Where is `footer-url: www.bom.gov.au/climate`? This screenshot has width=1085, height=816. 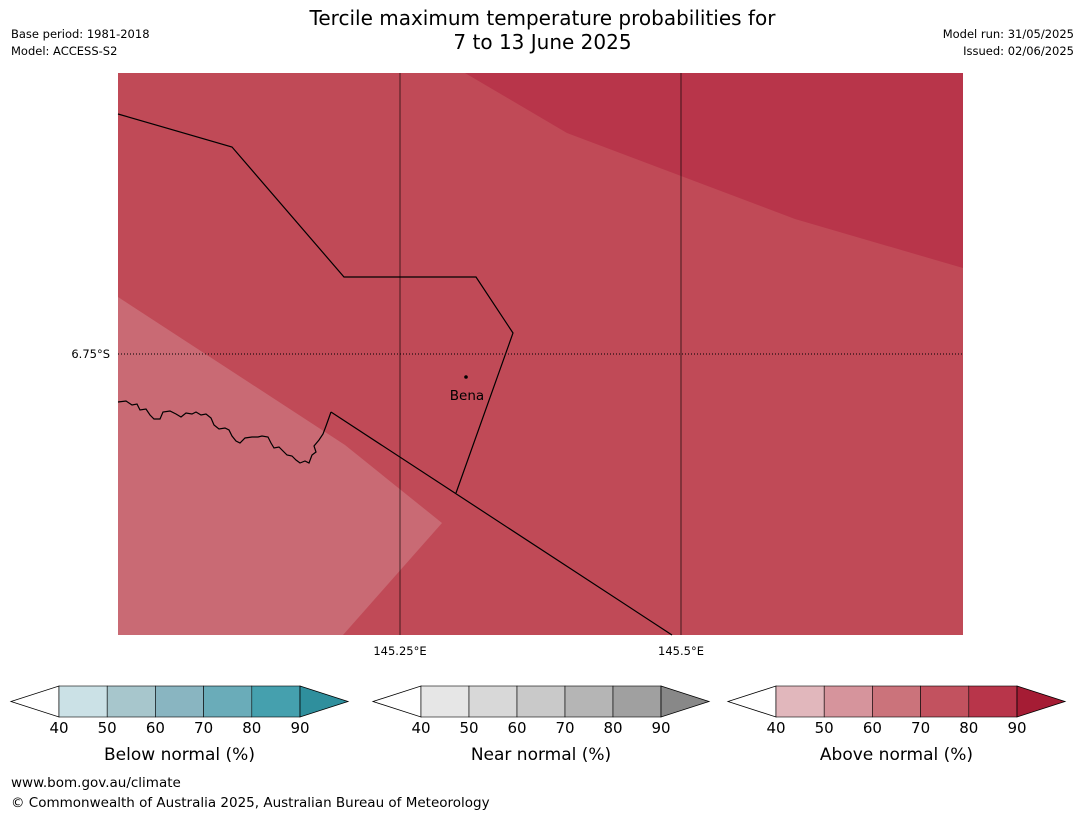 footer-url: www.bom.gov.au/climate is located at coordinates (96, 783).